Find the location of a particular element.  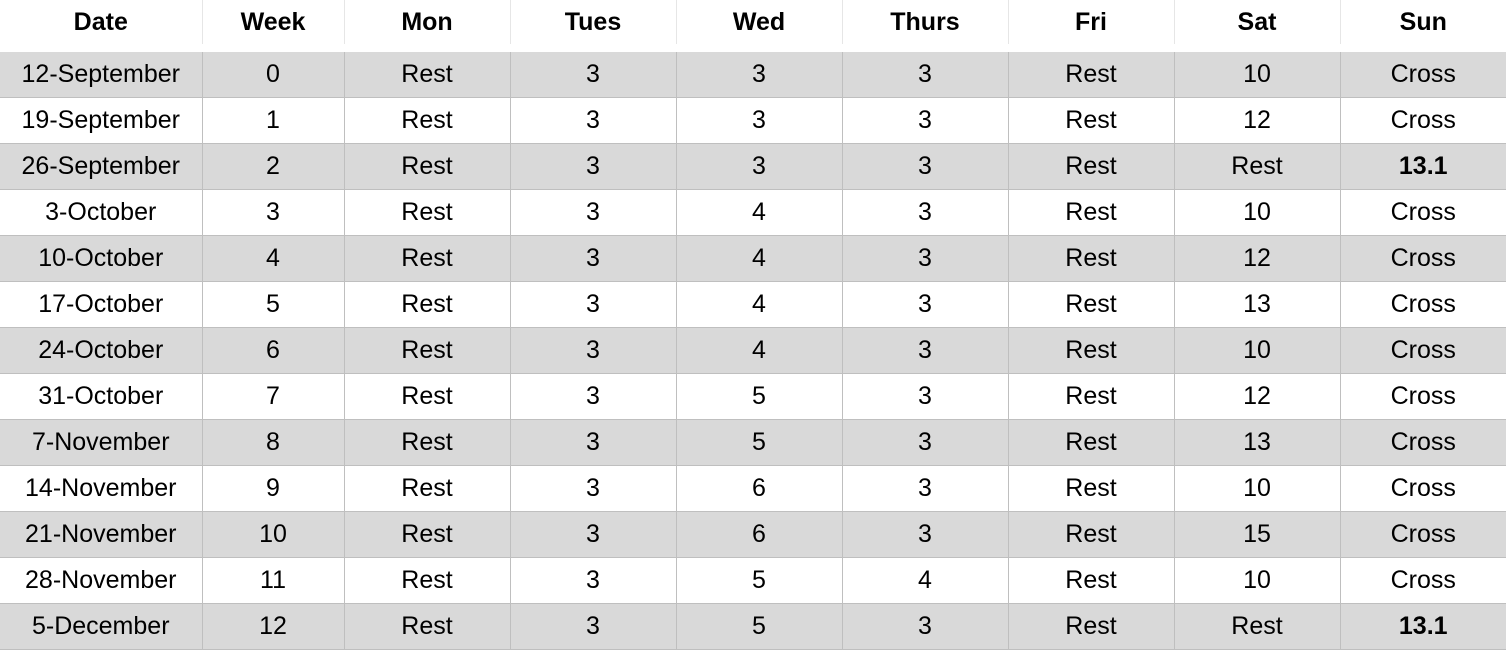

table-row: 7-November 8 Rest 3 5 3 Rest 13 Cross is located at coordinates (753, 442).